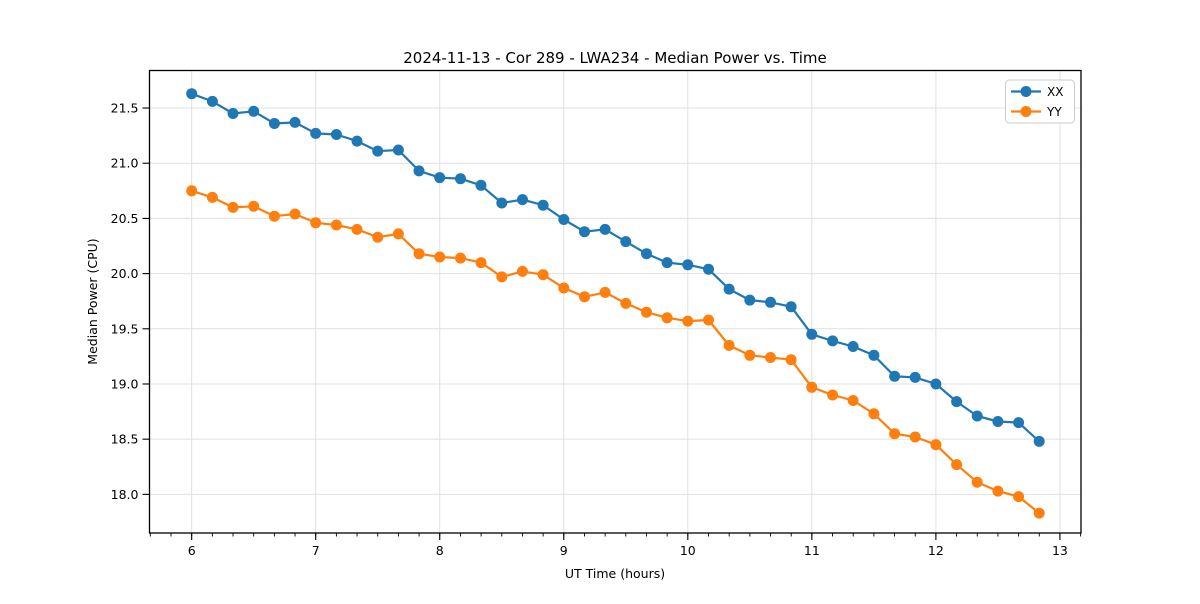 This screenshot has width=1200, height=604. What do you see at coordinates (125, 383) in the screenshot?
I see `y-tick-label: 19.0` at bounding box center [125, 383].